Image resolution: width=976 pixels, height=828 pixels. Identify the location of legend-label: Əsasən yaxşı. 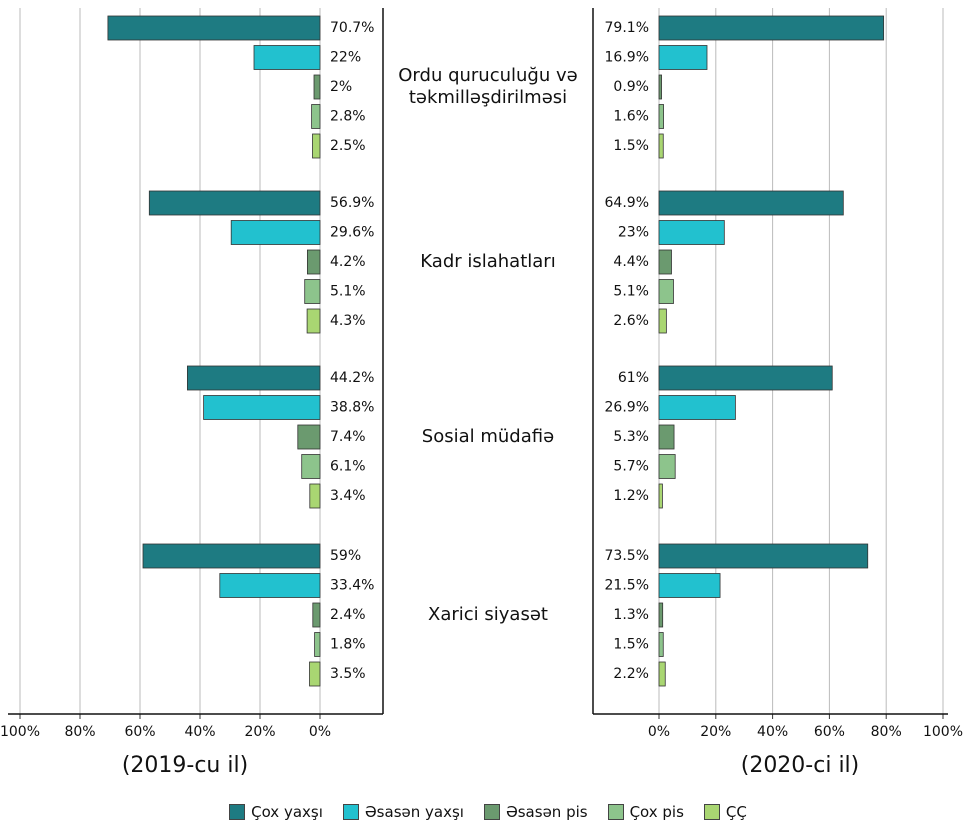
(414, 812).